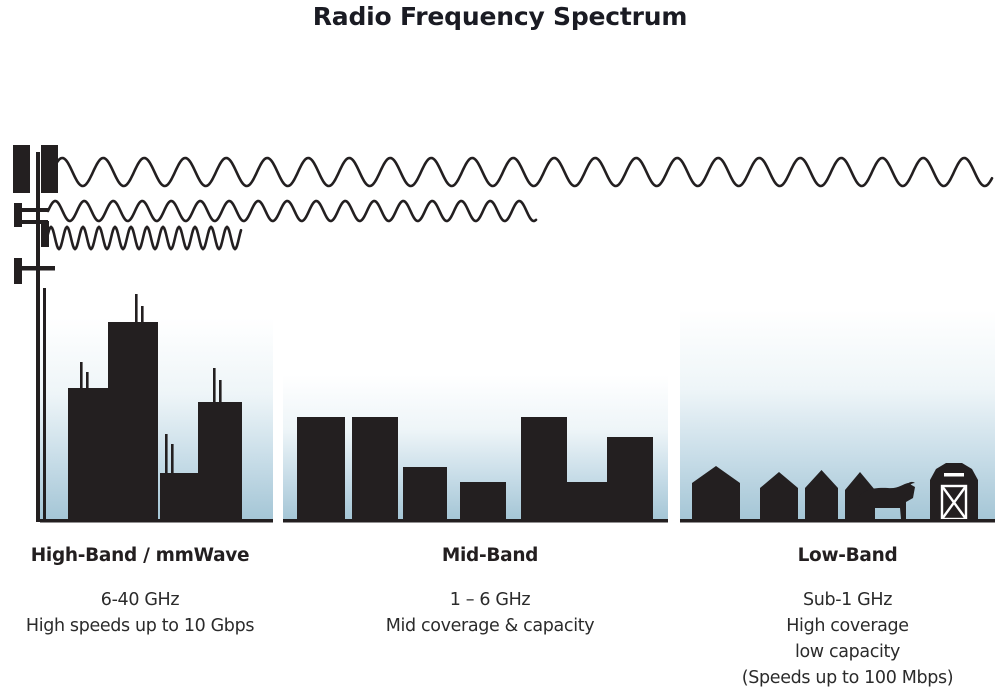 This screenshot has height=700, width=1000. Describe the element at coordinates (847, 600) in the screenshot. I see `band-detail-low-0: Sub-1 GHz` at that location.